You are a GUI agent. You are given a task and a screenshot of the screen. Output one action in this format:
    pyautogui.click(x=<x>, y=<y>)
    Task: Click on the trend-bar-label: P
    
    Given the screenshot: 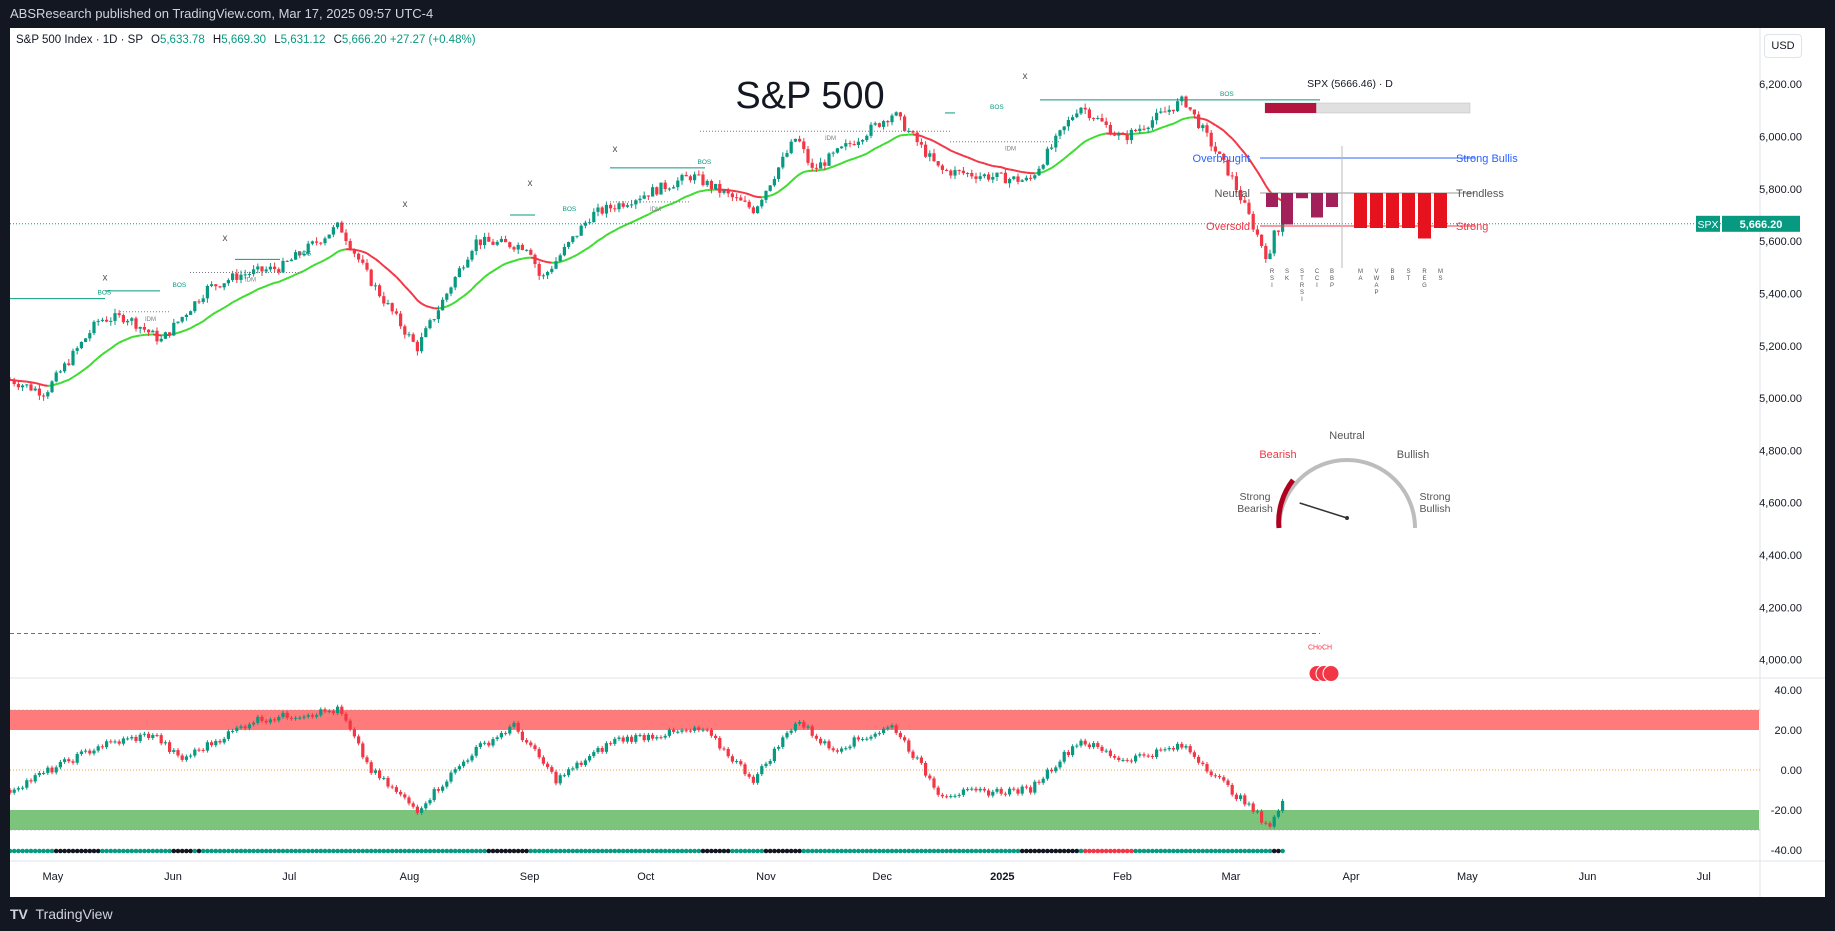 What is the action you would take?
    pyautogui.click(x=1376, y=293)
    